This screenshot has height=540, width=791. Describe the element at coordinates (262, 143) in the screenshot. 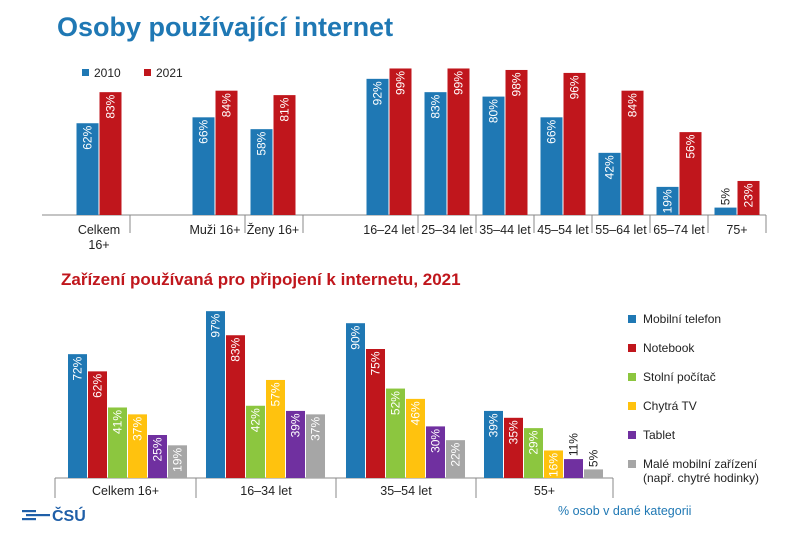

I see `data-label: 58%` at that location.